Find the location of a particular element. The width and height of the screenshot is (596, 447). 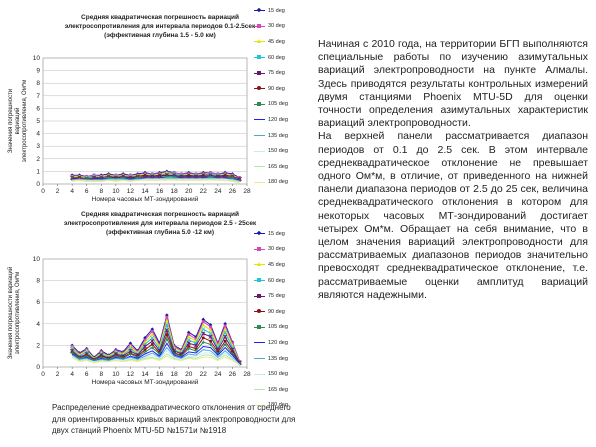

legend-item: 135 deg is located at coordinates (285, 136).